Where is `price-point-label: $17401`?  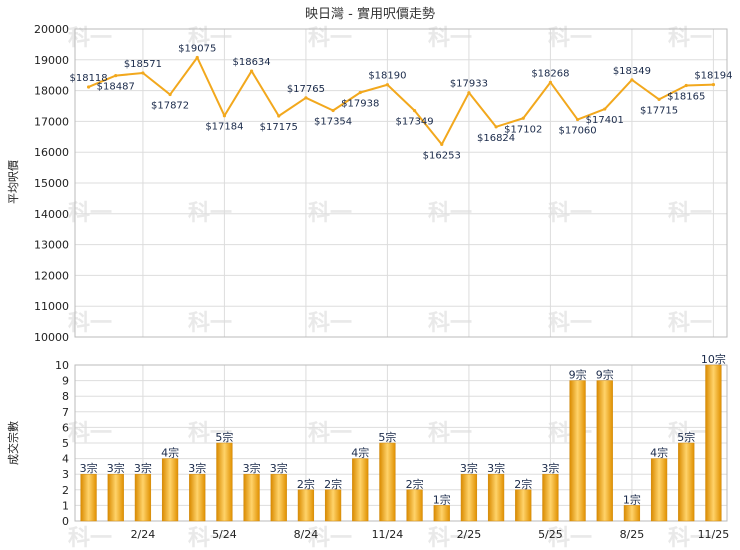
price-point-label: $17401 is located at coordinates (605, 120).